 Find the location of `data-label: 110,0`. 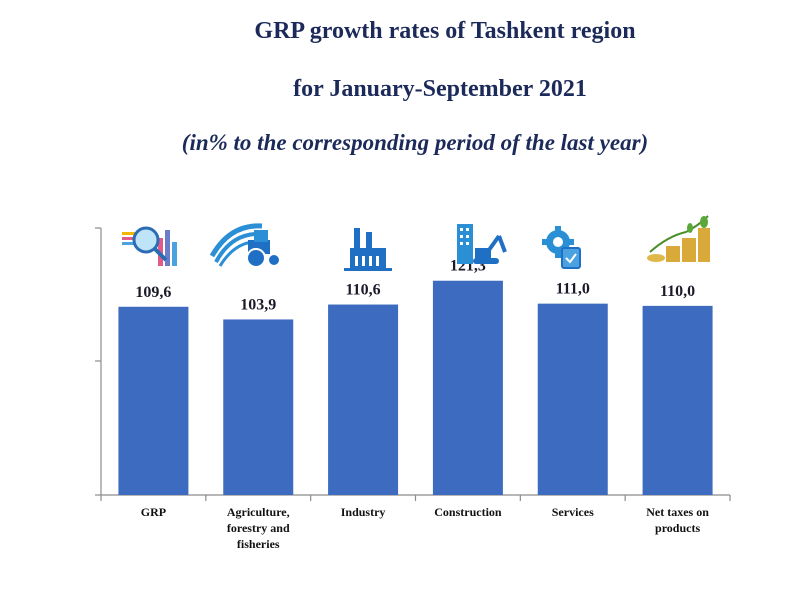

data-label: 110,0 is located at coordinates (677, 291).